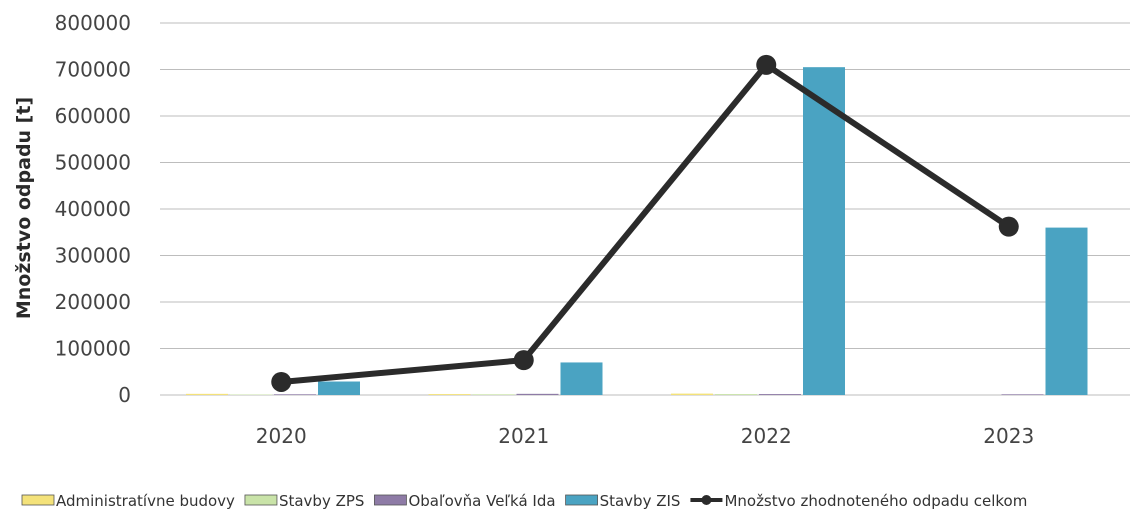  Describe the element at coordinates (692, 394) in the screenshot. I see `bar-administrat-vne-budovy-2022` at that location.